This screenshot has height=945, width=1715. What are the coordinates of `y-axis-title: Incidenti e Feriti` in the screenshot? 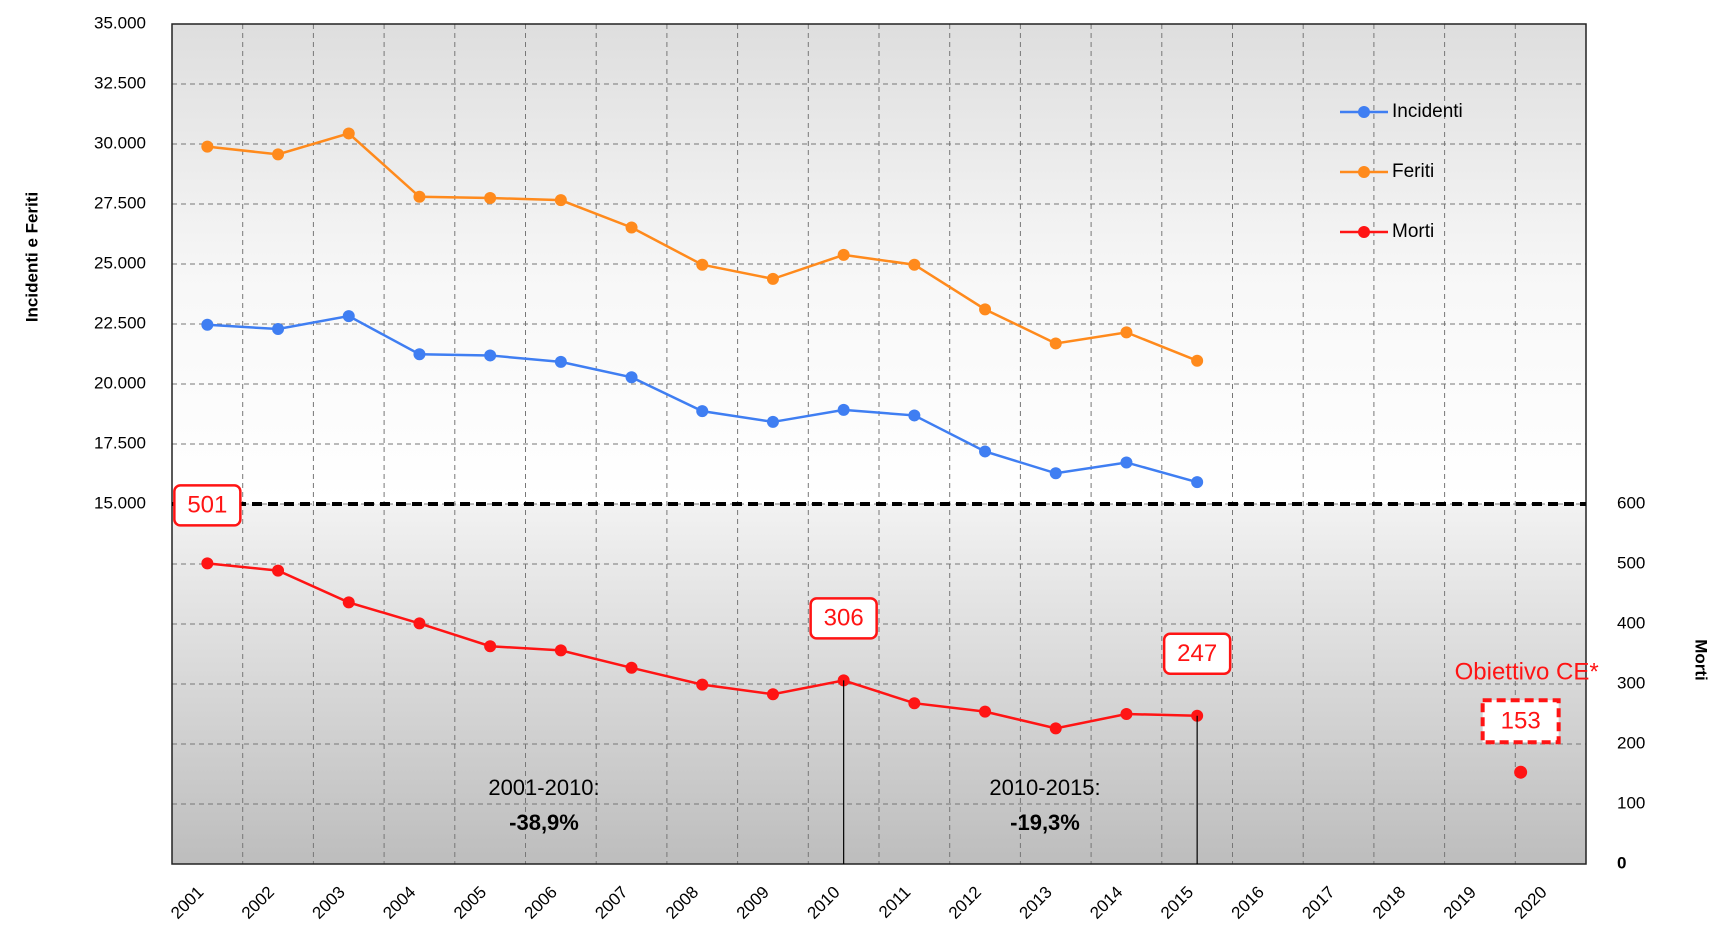 It's located at (31, 257).